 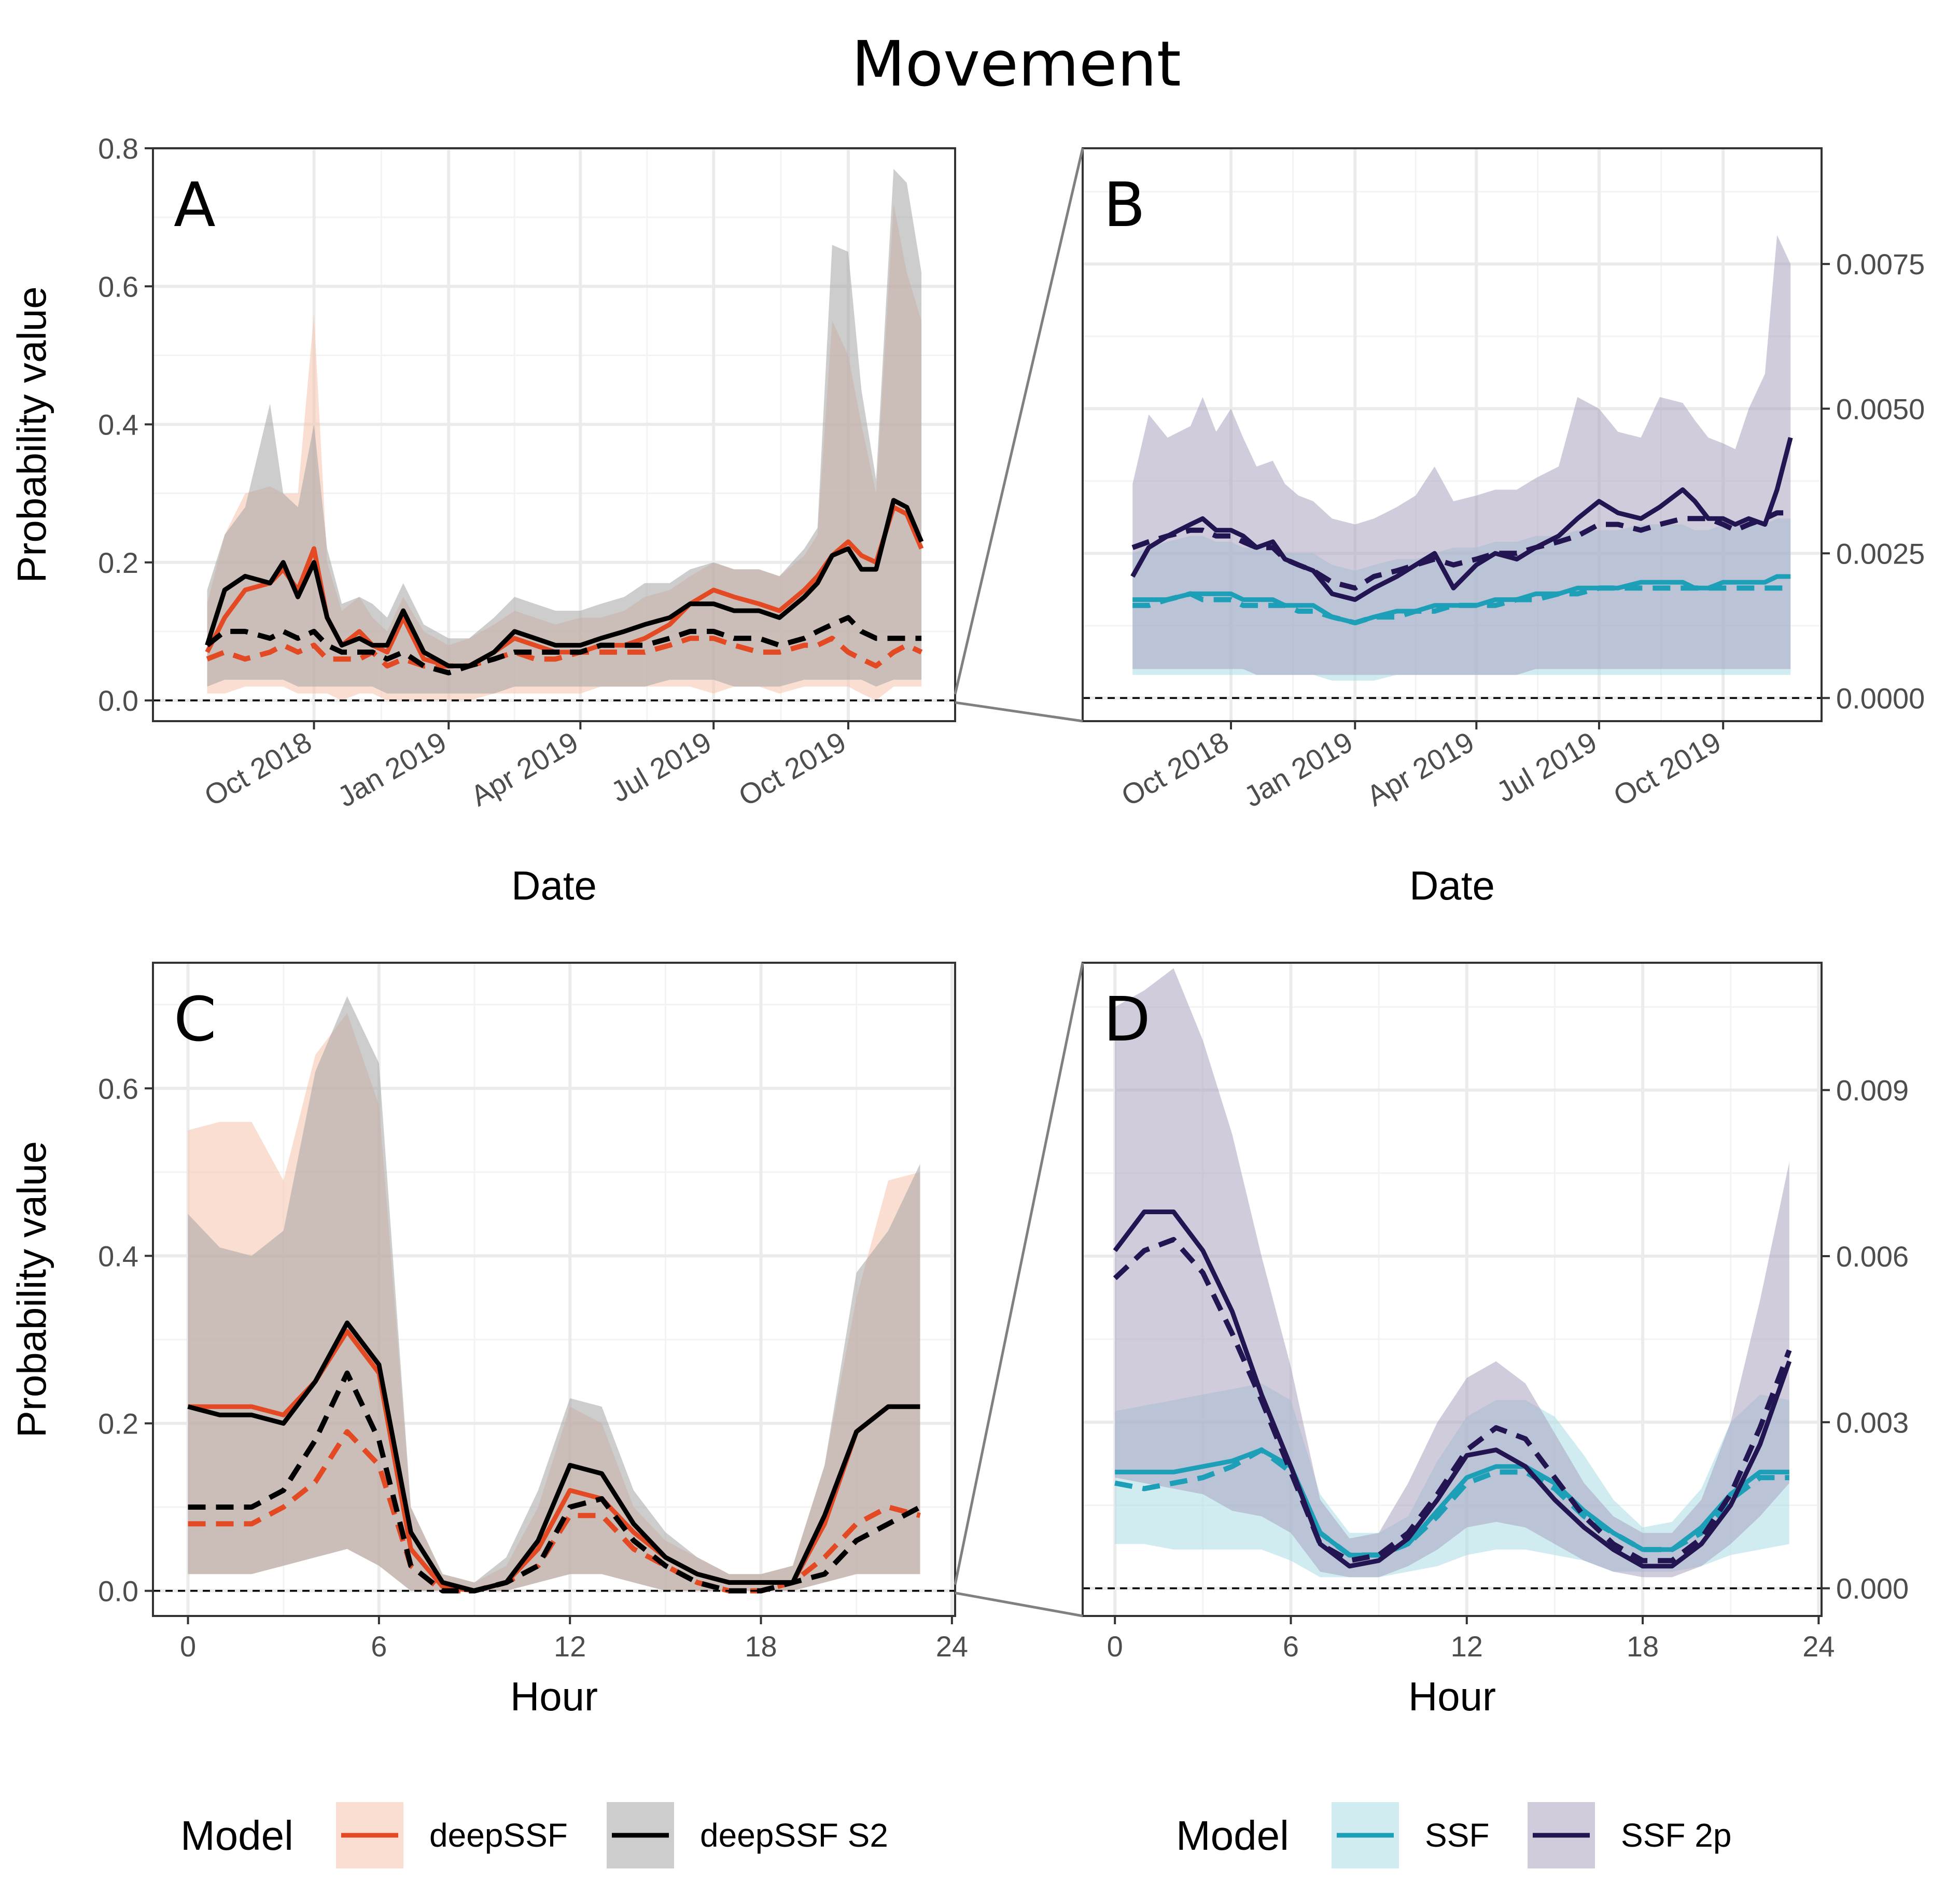 I want to click on panel-letter: D, so click(x=1127, y=1019).